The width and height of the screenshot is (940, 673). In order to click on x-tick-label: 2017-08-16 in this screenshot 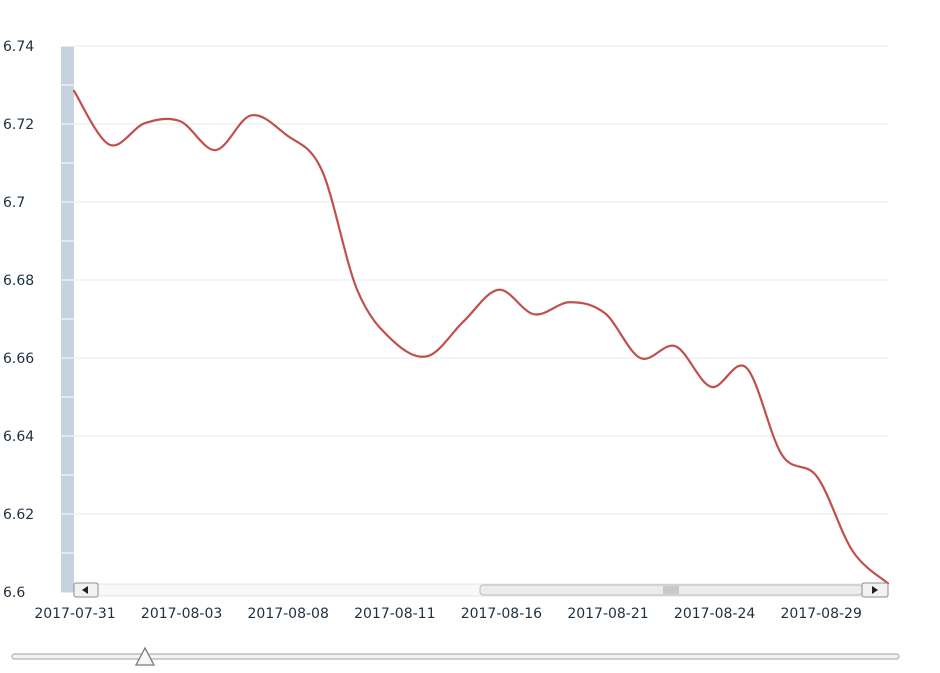, I will do `click(501, 614)`.